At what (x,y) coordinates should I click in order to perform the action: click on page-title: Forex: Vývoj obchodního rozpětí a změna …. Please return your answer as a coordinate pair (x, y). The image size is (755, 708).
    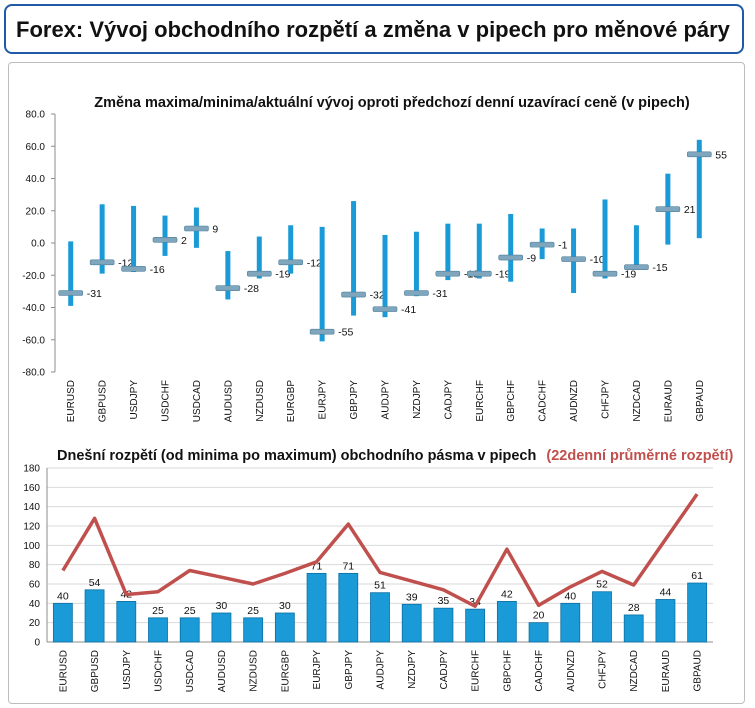
    Looking at the image, I should click on (373, 29).